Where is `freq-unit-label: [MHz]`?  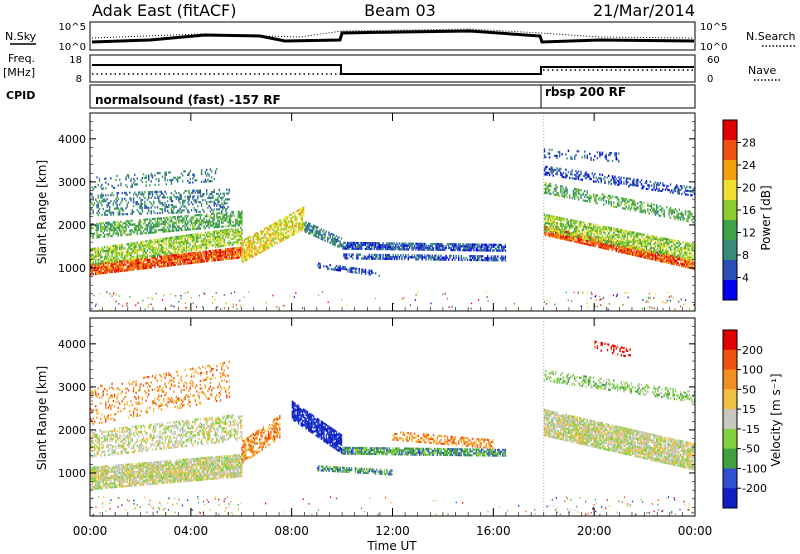
freq-unit-label: [MHz] is located at coordinates (19, 72).